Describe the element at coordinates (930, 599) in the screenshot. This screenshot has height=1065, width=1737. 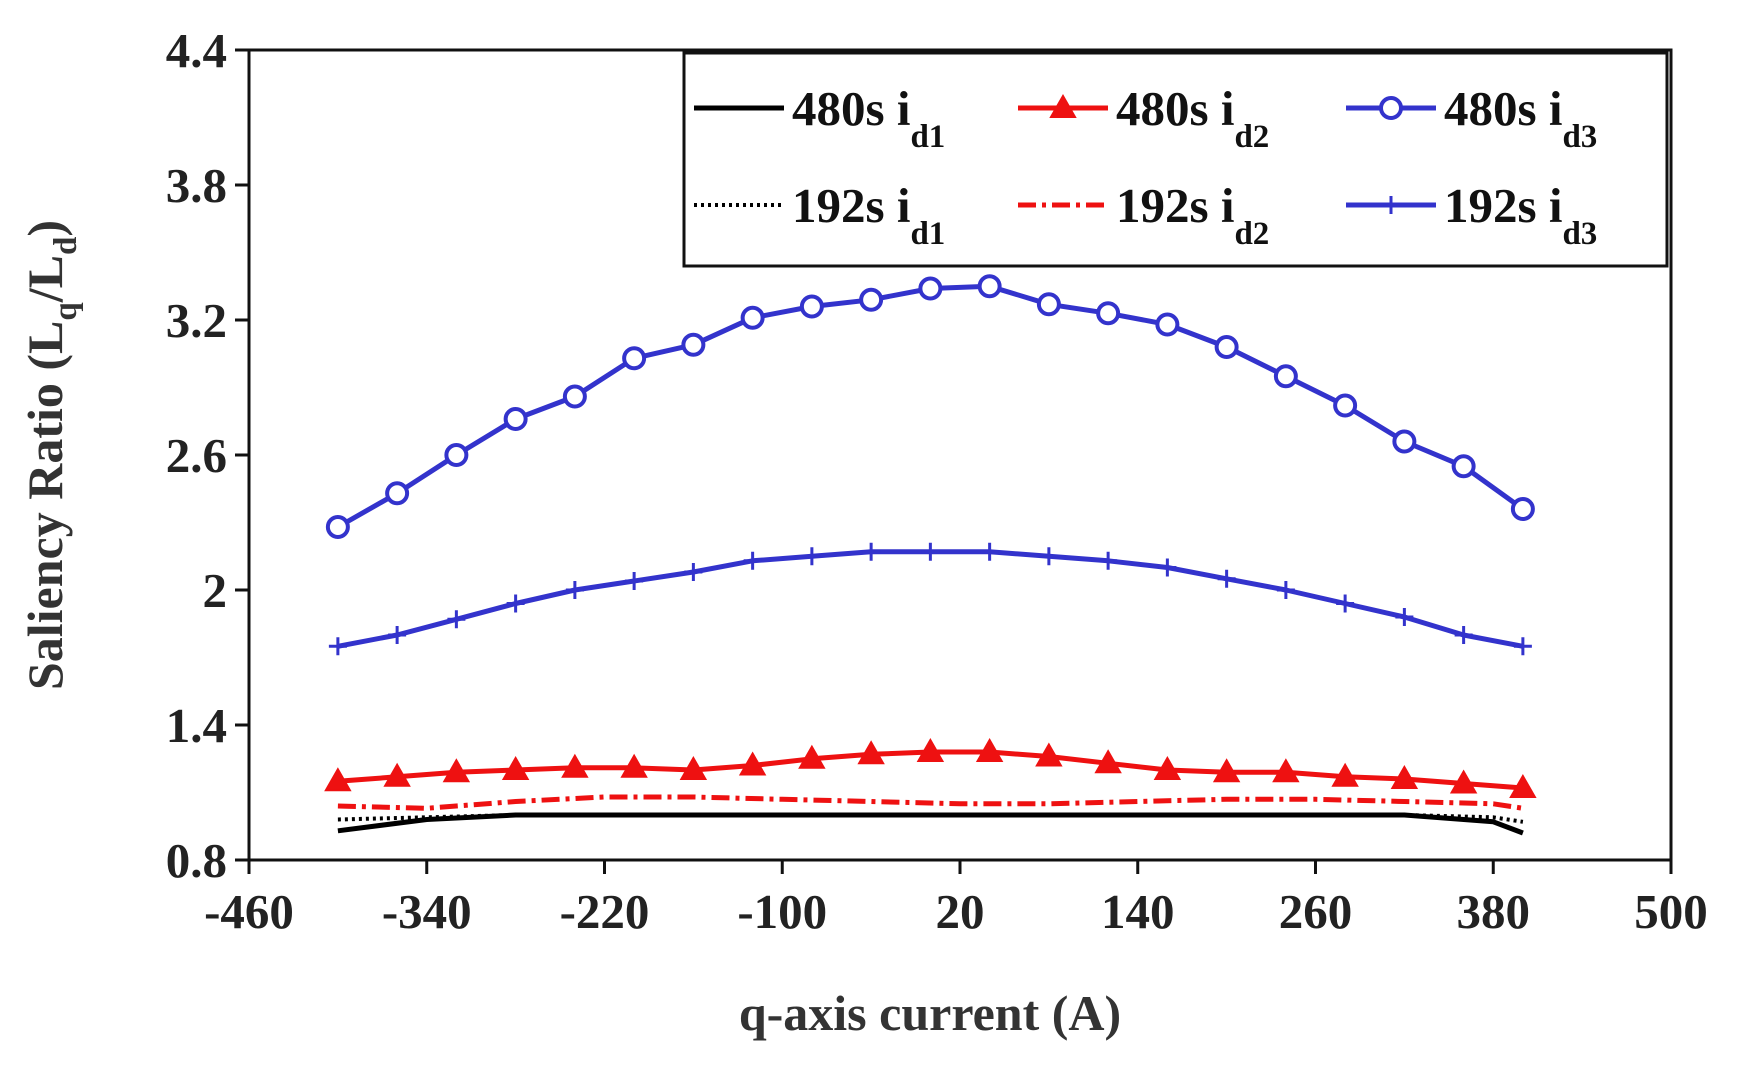
I see `series-192sid3` at that location.